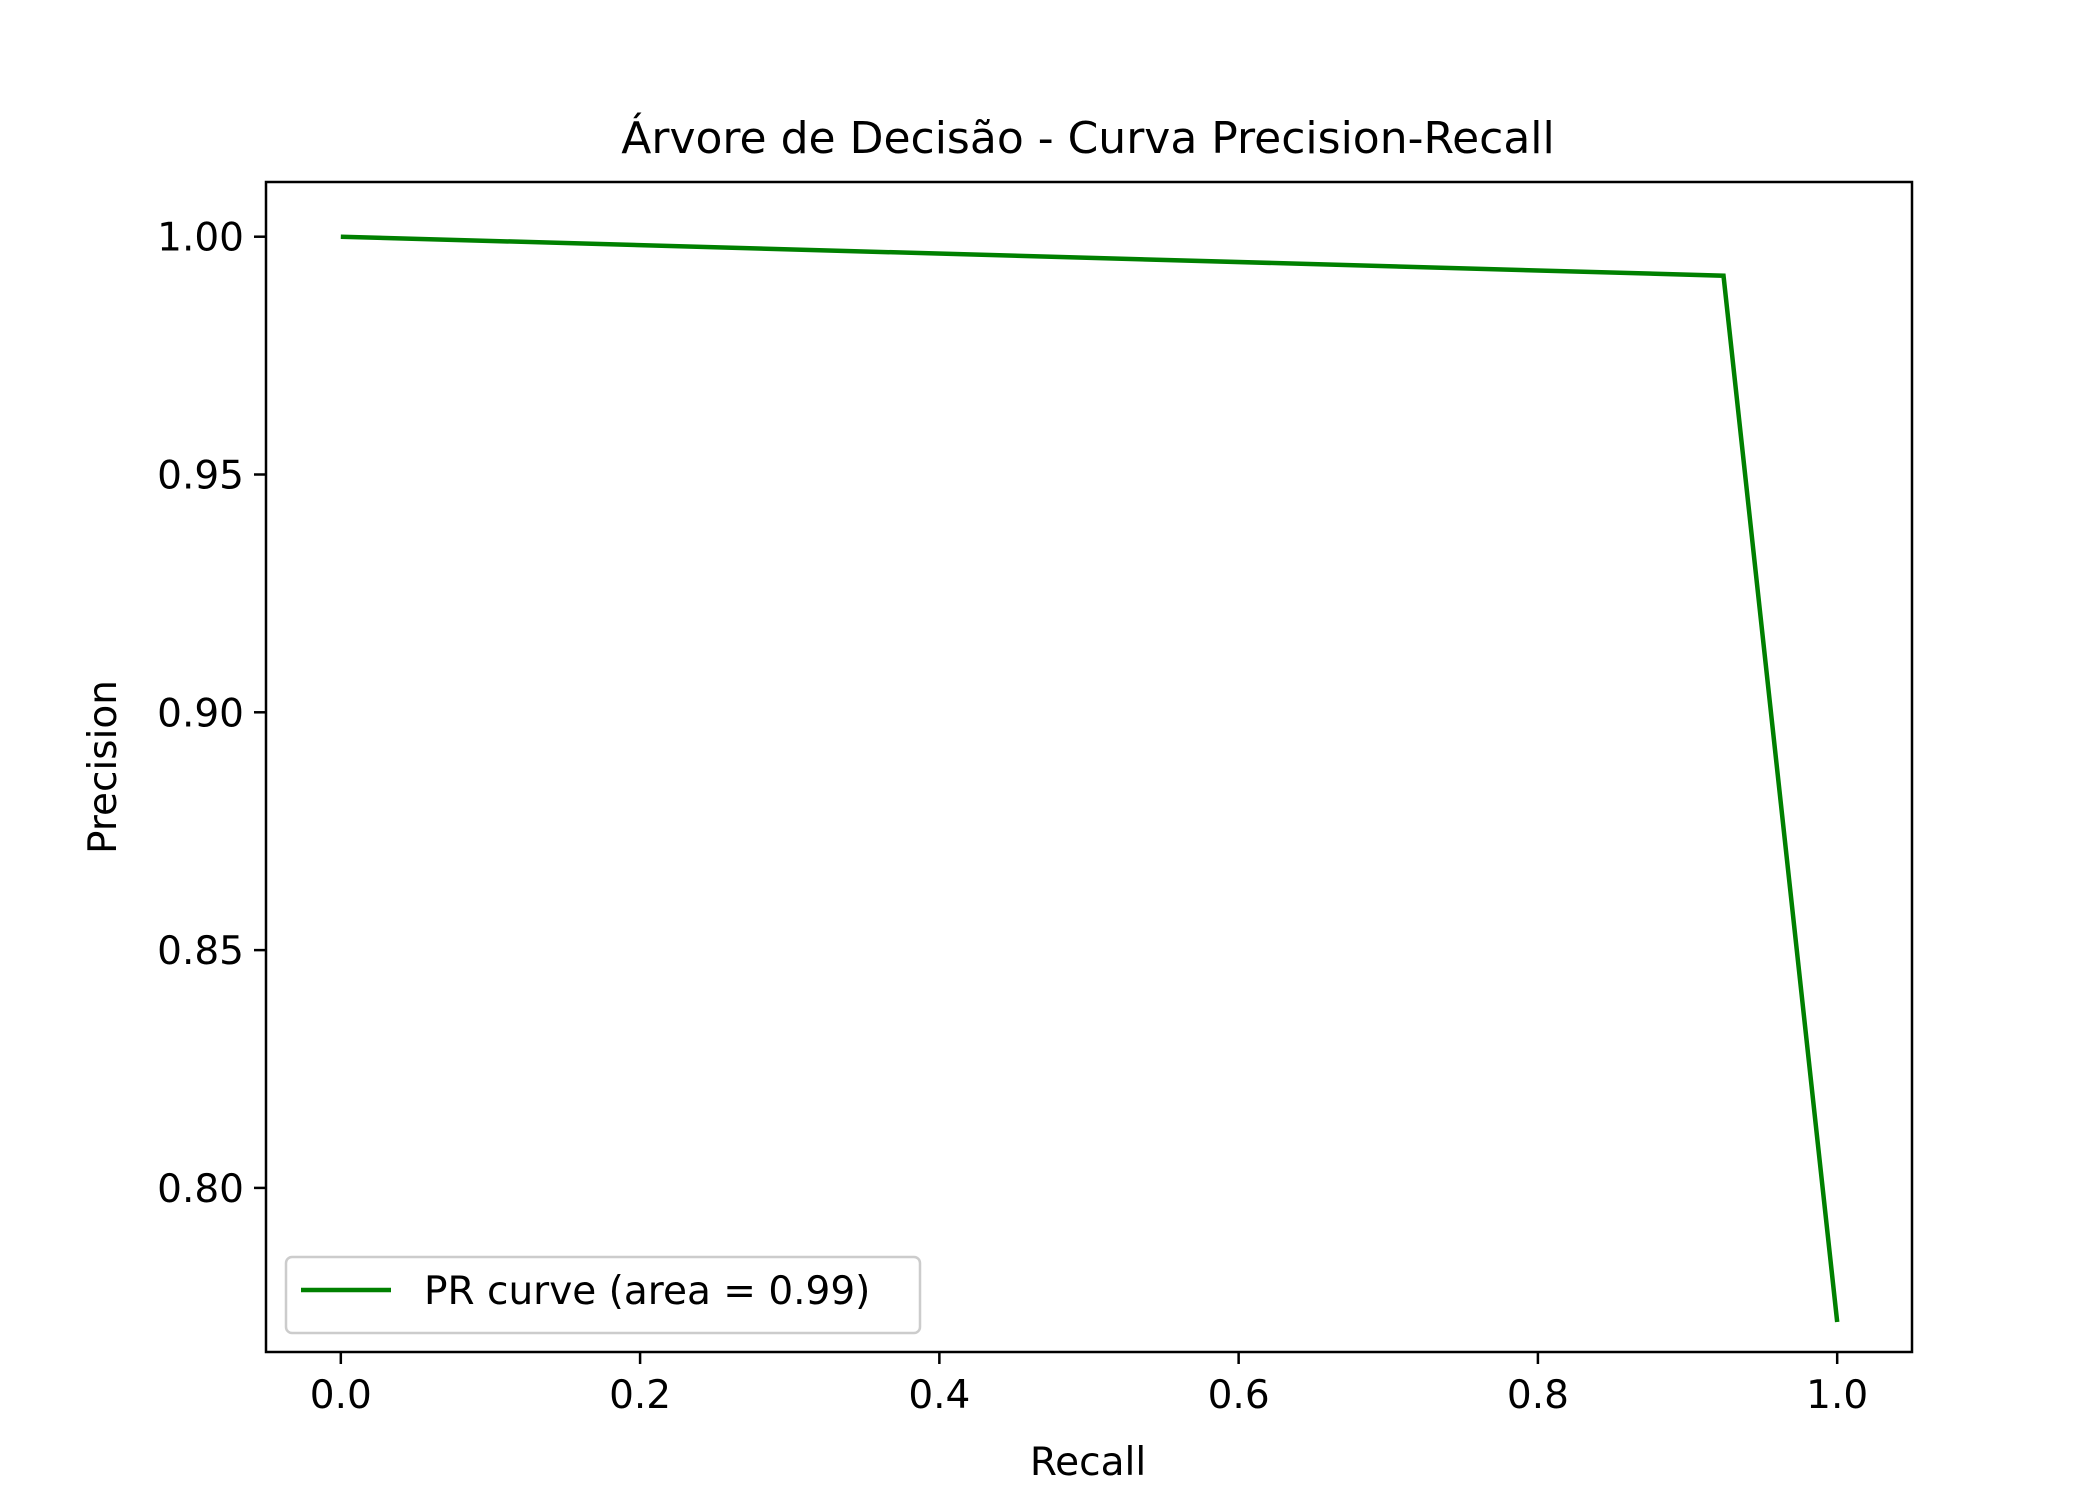 The image size is (2100, 1500). I want to click on legend-entry-label: PR curve (area = 0.99), so click(647, 1291).